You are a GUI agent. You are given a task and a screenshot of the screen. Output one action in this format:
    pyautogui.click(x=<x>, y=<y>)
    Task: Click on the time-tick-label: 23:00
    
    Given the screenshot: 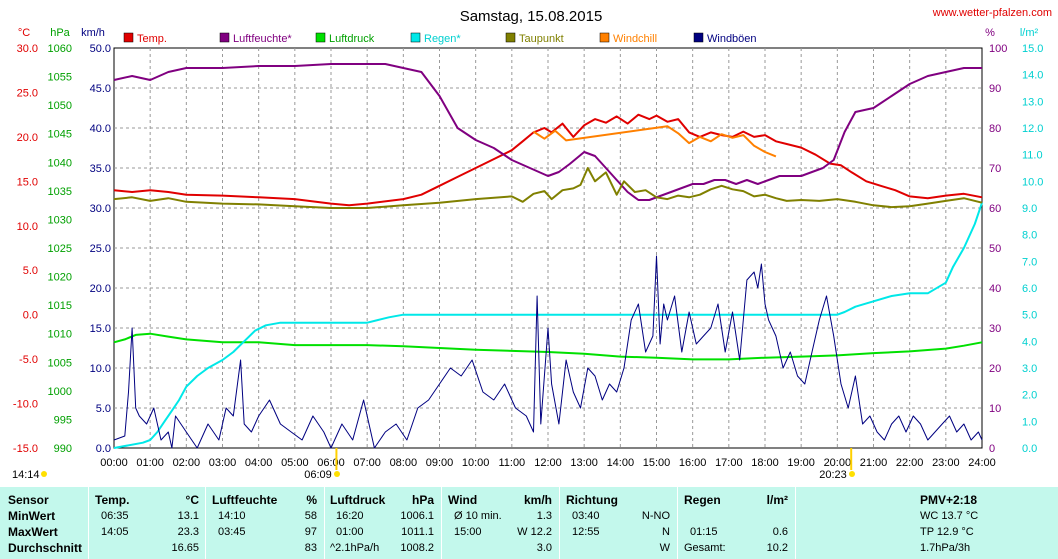 What is the action you would take?
    pyautogui.click(x=946, y=463)
    